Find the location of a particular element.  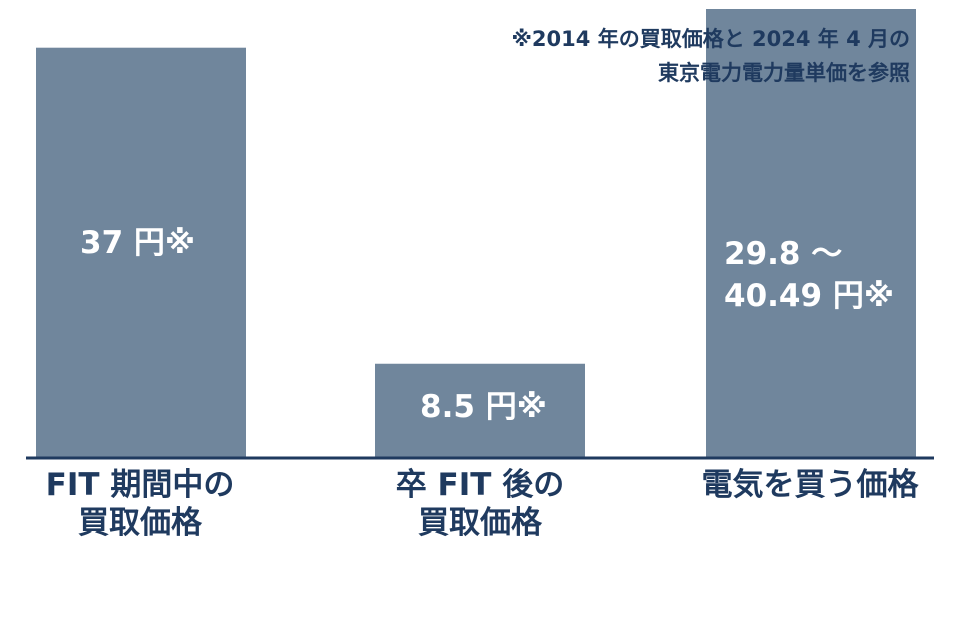

category-label-2: 卒 FIT 後の 買取価格 is located at coordinates (480, 504).